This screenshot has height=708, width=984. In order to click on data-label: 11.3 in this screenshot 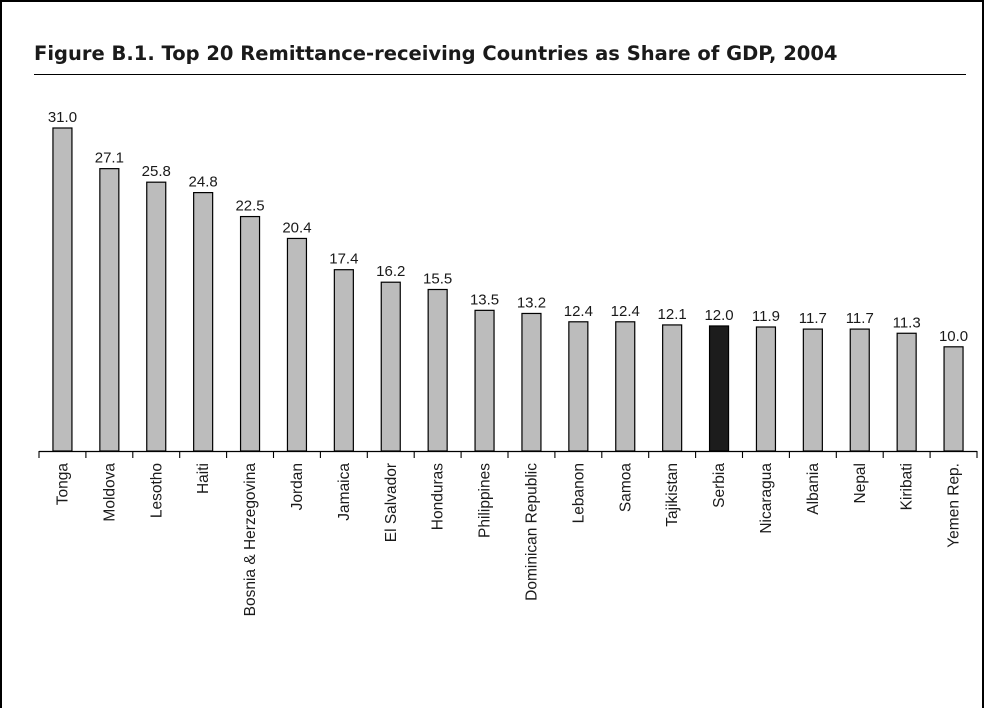, I will do `click(907, 322)`.